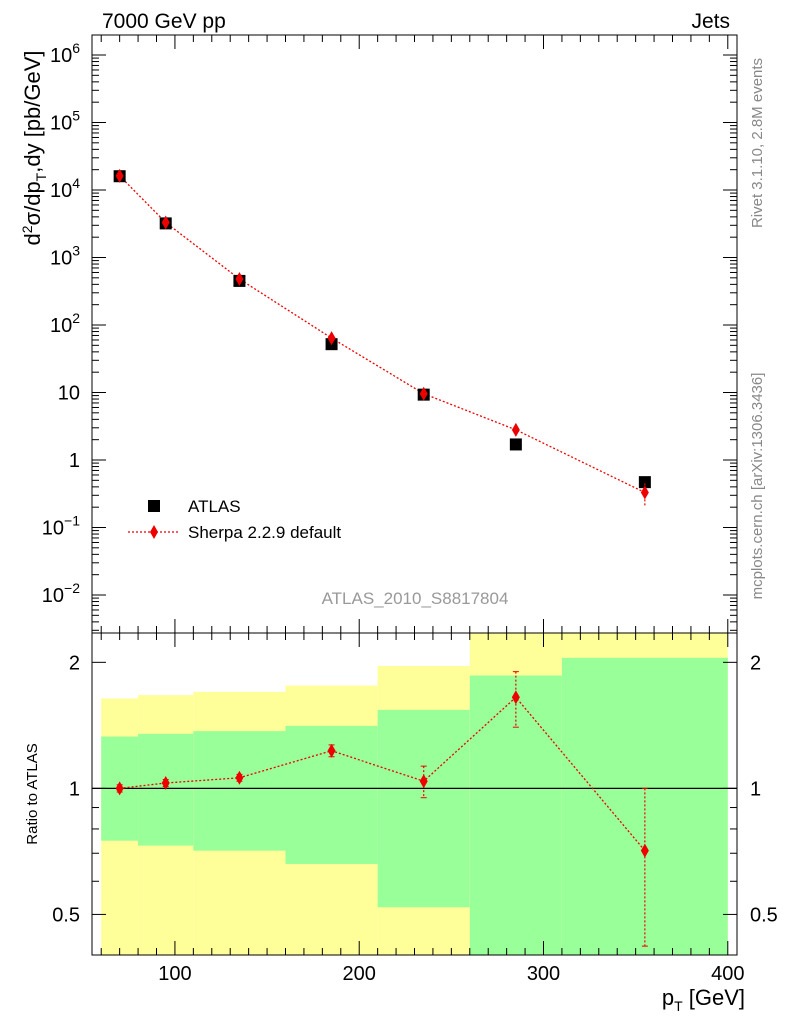 The image size is (786, 1024). Describe the element at coordinates (415, 598) in the screenshot. I see `analysis-label: ATLAS_2010_S8817804` at that location.